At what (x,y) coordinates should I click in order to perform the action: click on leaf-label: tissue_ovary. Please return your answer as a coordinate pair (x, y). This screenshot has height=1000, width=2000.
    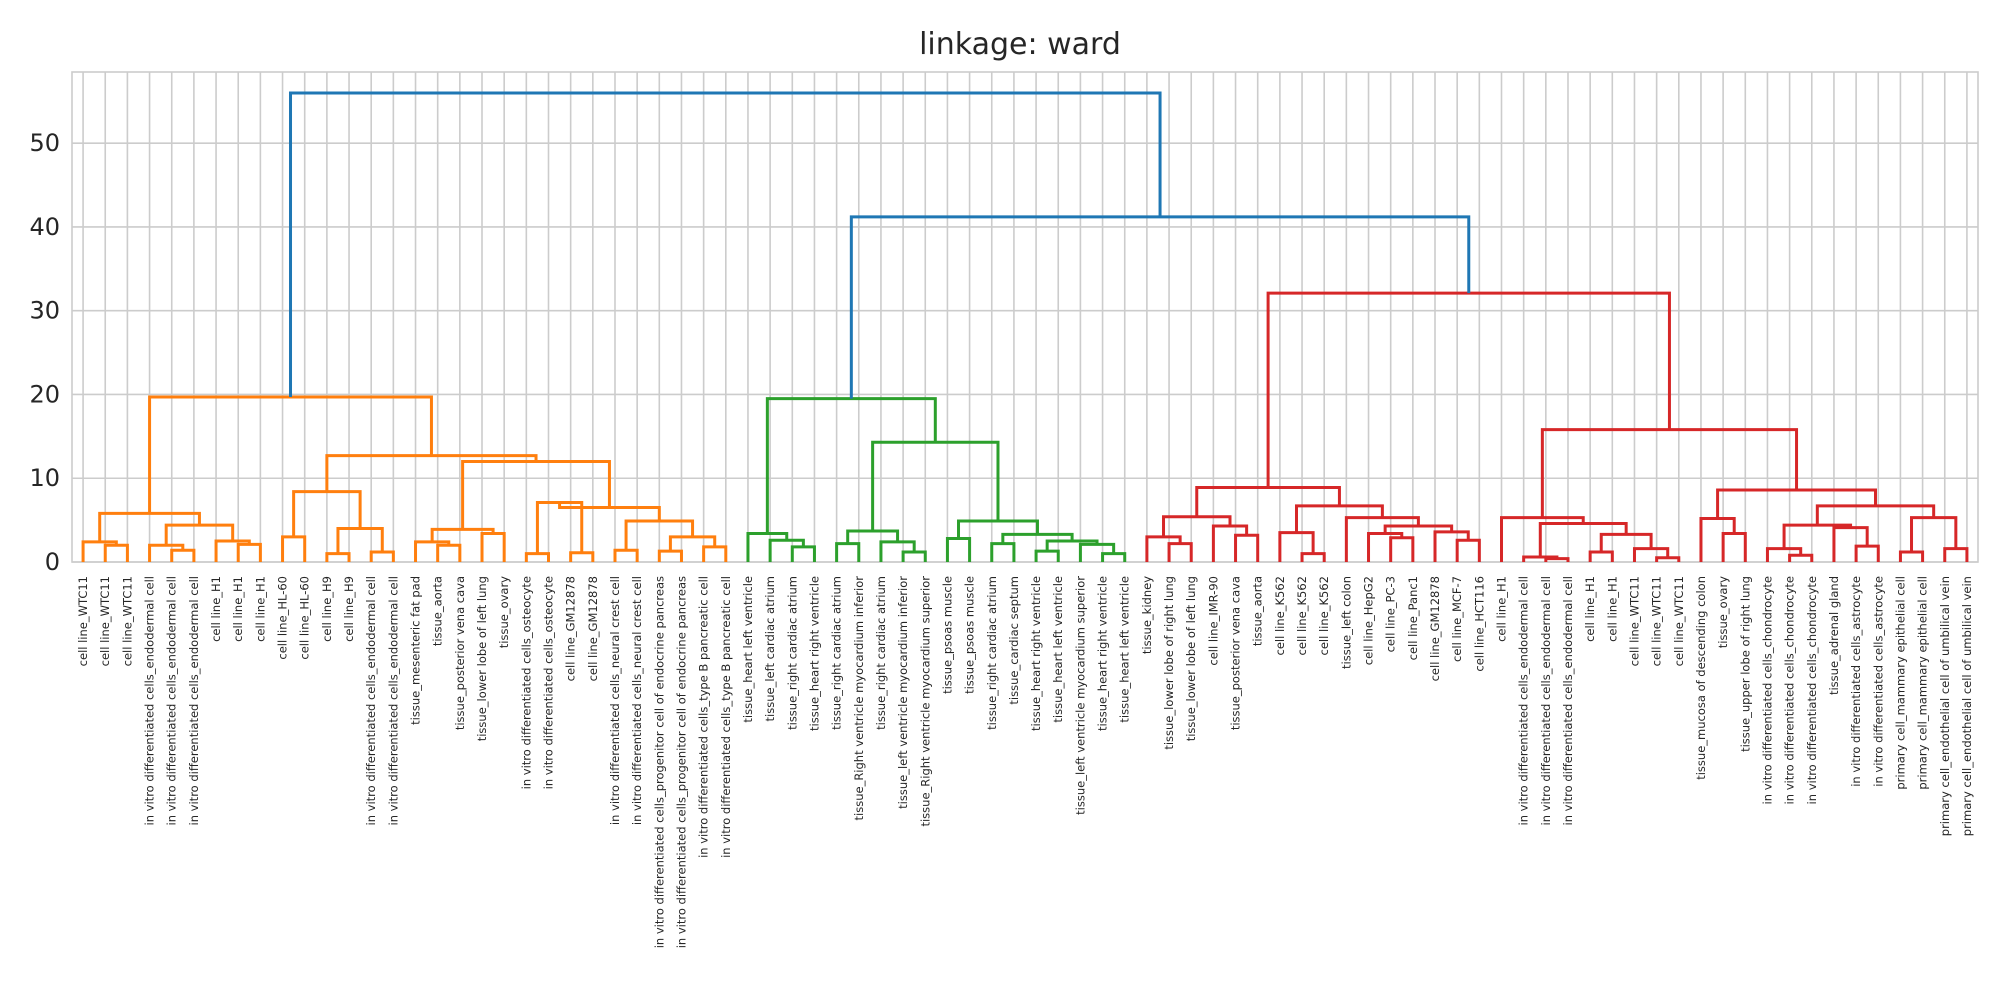
    Looking at the image, I should click on (1723, 612).